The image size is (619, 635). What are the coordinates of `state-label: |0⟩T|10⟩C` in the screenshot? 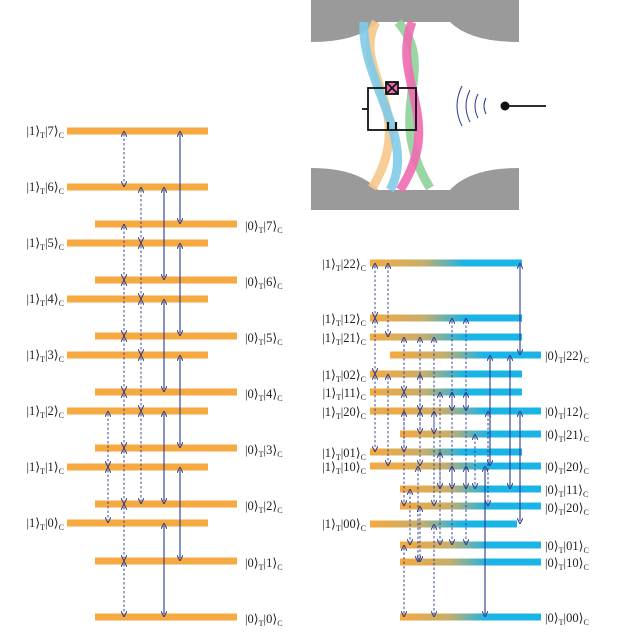 It's located at (567, 564).